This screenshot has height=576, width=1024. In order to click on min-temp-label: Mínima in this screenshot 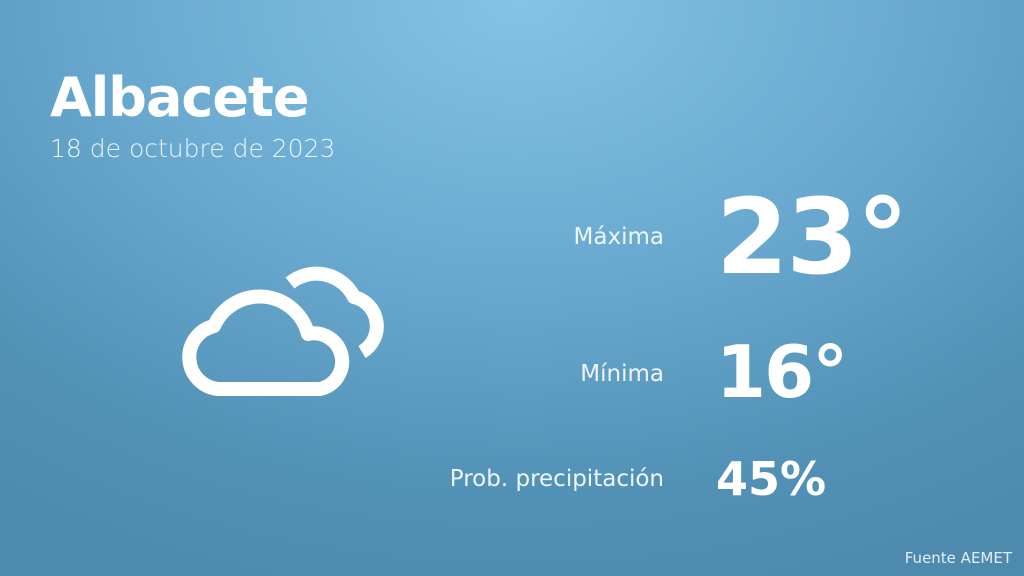, I will do `click(622, 374)`.